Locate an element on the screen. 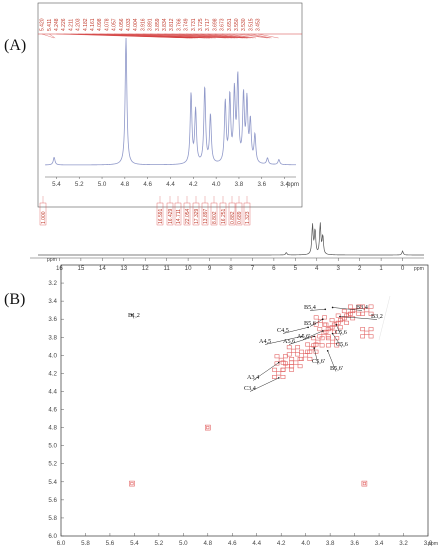 This screenshot has height=550, width=441. peak-label: 4.161 is located at coordinates (93, 24).